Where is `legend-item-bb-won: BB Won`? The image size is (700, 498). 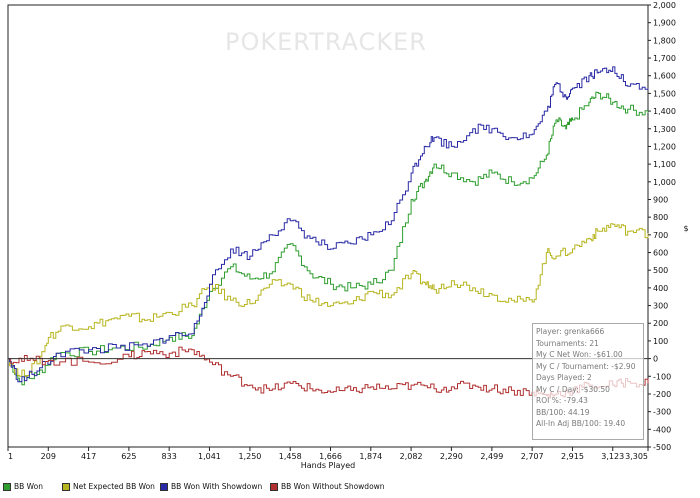 legend-item-bb-won: BB Won is located at coordinates (23, 486).